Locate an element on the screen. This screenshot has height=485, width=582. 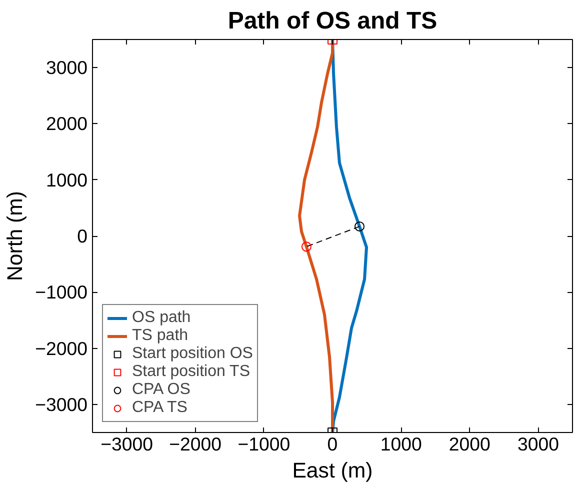
legend-label: OS path is located at coordinates (161, 318).